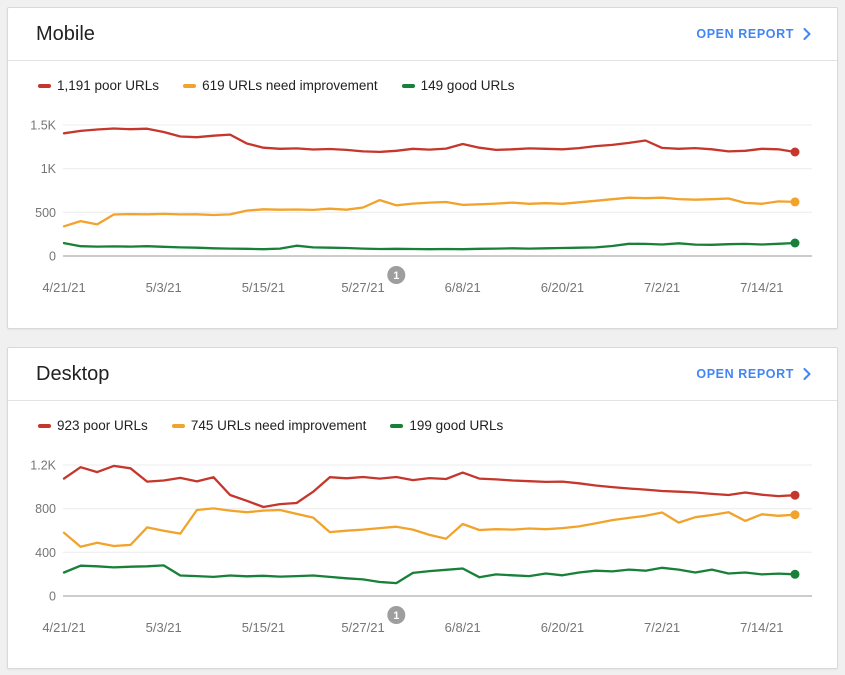 The image size is (845, 675). I want to click on legend-item-good: 149 good URLs, so click(458, 86).